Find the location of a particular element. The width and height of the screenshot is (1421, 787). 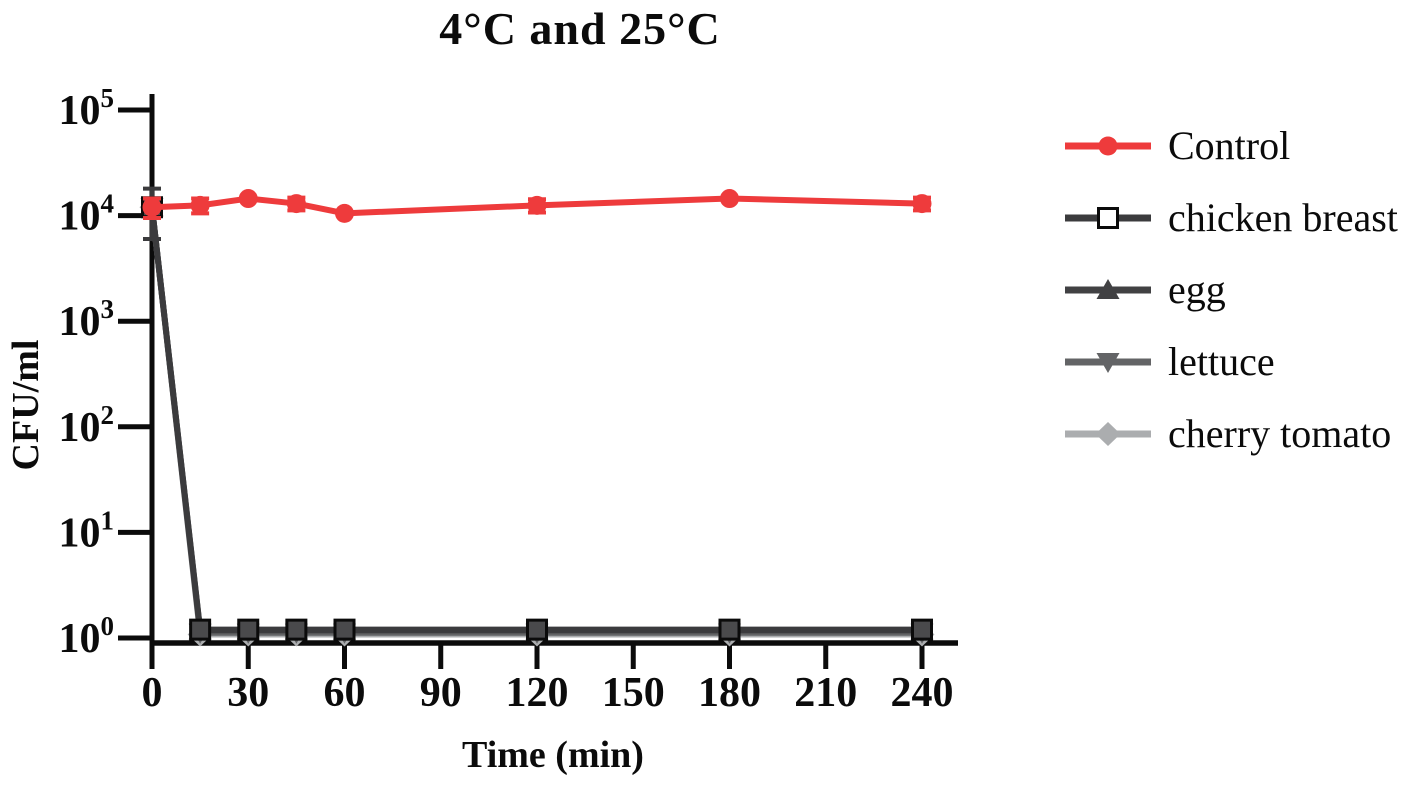

x-tick-label: 240 is located at coordinates (922, 693).